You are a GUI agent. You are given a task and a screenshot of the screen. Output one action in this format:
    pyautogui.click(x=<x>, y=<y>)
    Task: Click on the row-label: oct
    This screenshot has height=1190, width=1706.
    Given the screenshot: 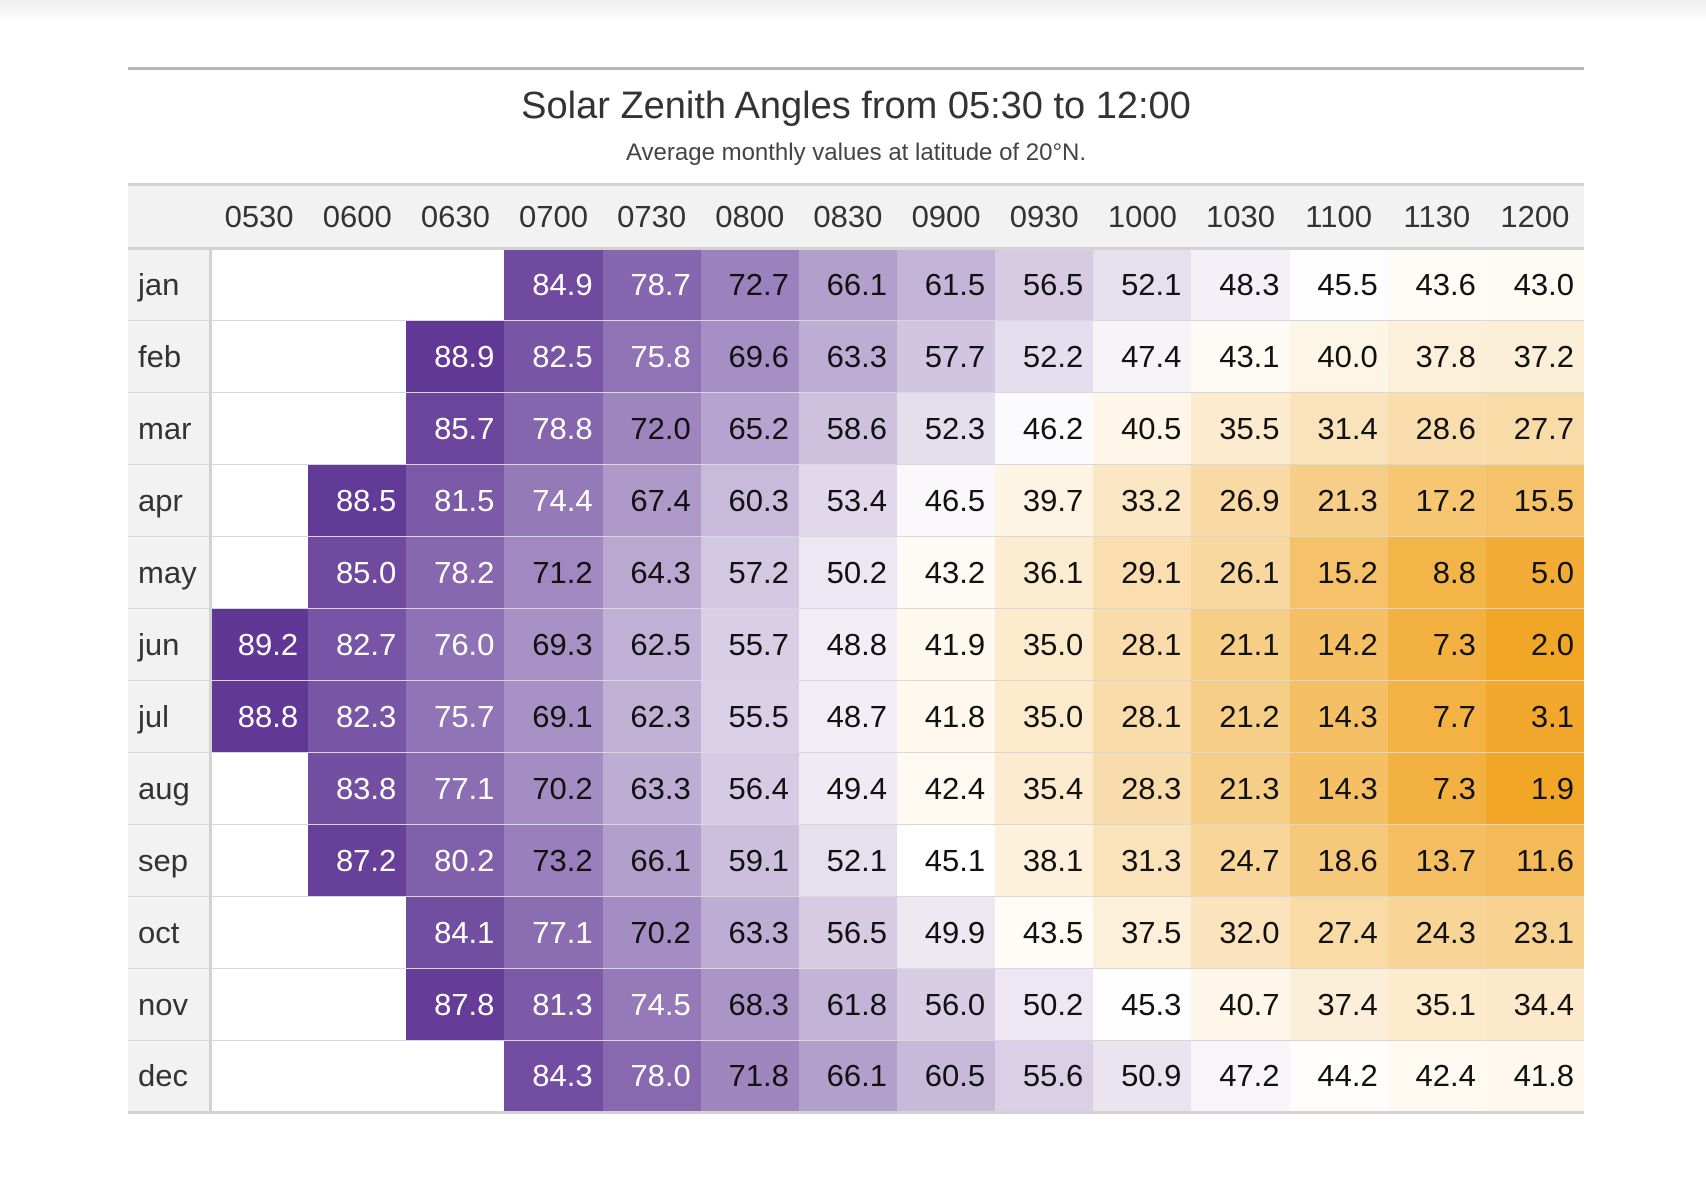 What is the action you would take?
    pyautogui.click(x=170, y=932)
    